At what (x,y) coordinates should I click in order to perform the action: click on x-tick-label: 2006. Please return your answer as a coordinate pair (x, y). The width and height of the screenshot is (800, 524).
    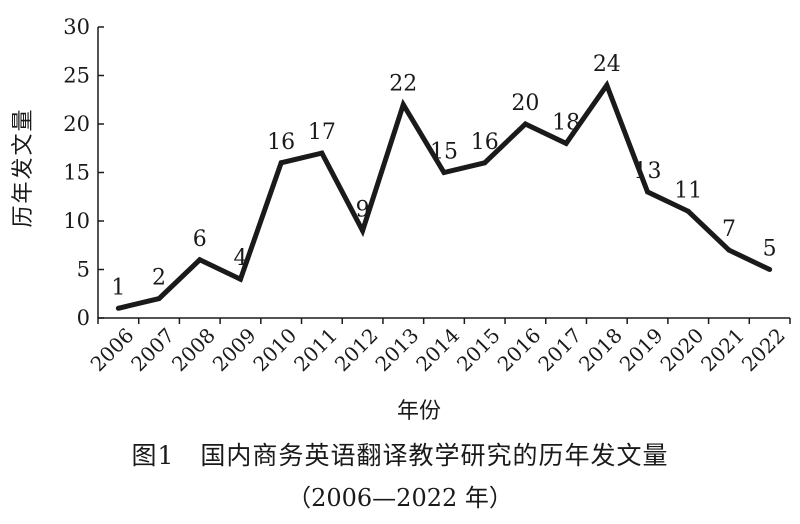
    Looking at the image, I should click on (112, 349).